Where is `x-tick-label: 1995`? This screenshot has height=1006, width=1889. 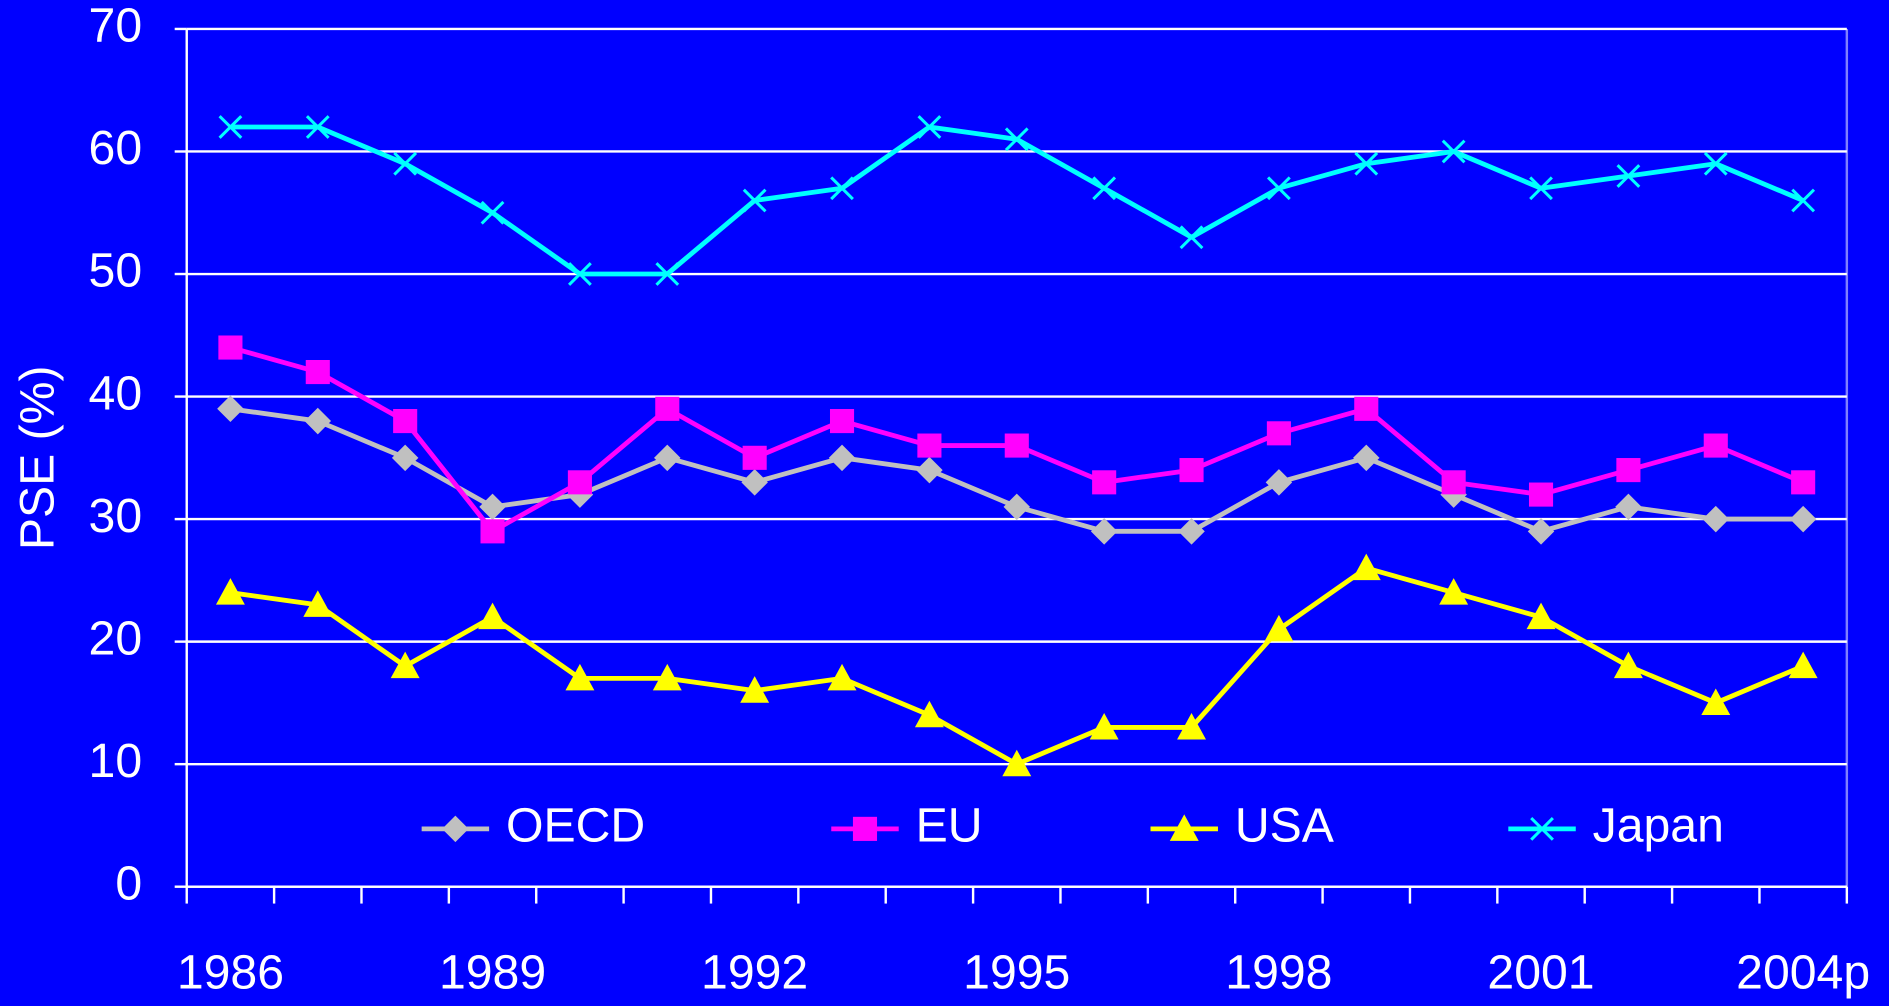 x-tick-label: 1995 is located at coordinates (1016, 973).